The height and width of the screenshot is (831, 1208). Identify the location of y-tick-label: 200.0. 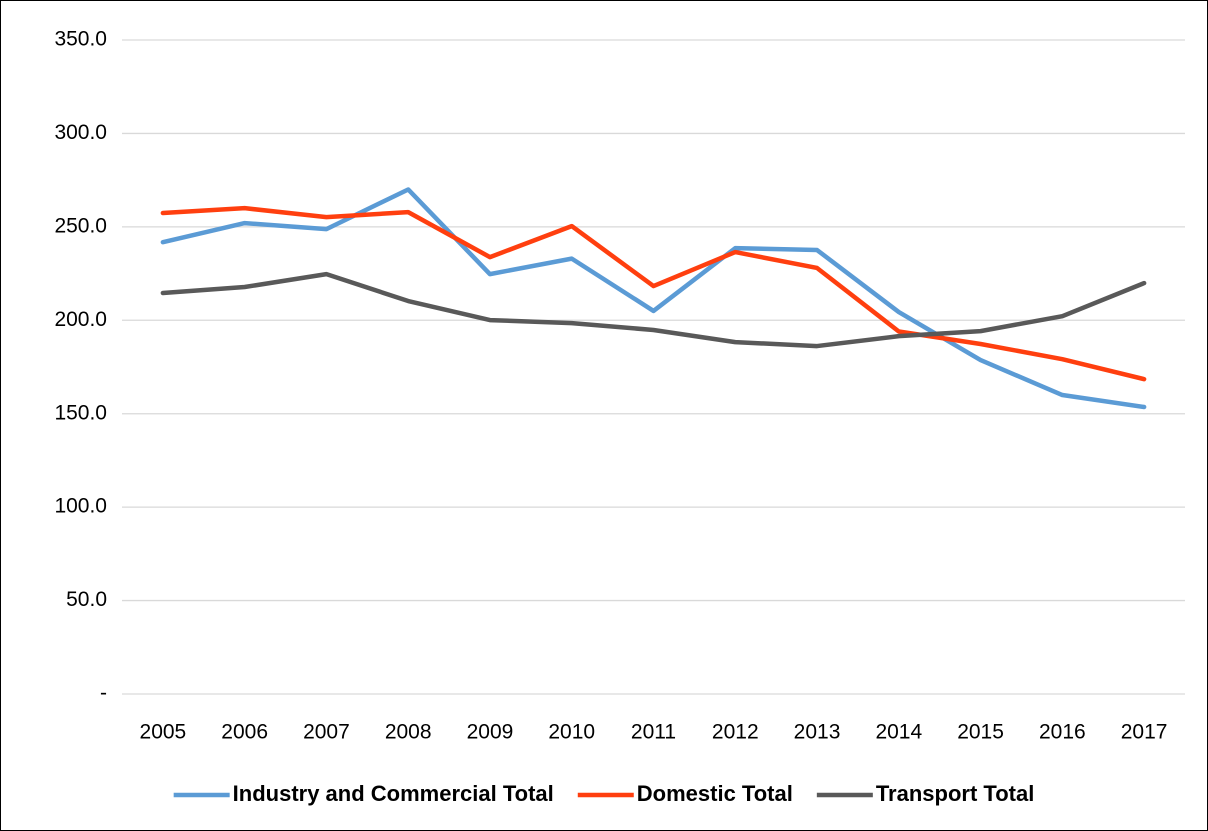
(80, 319).